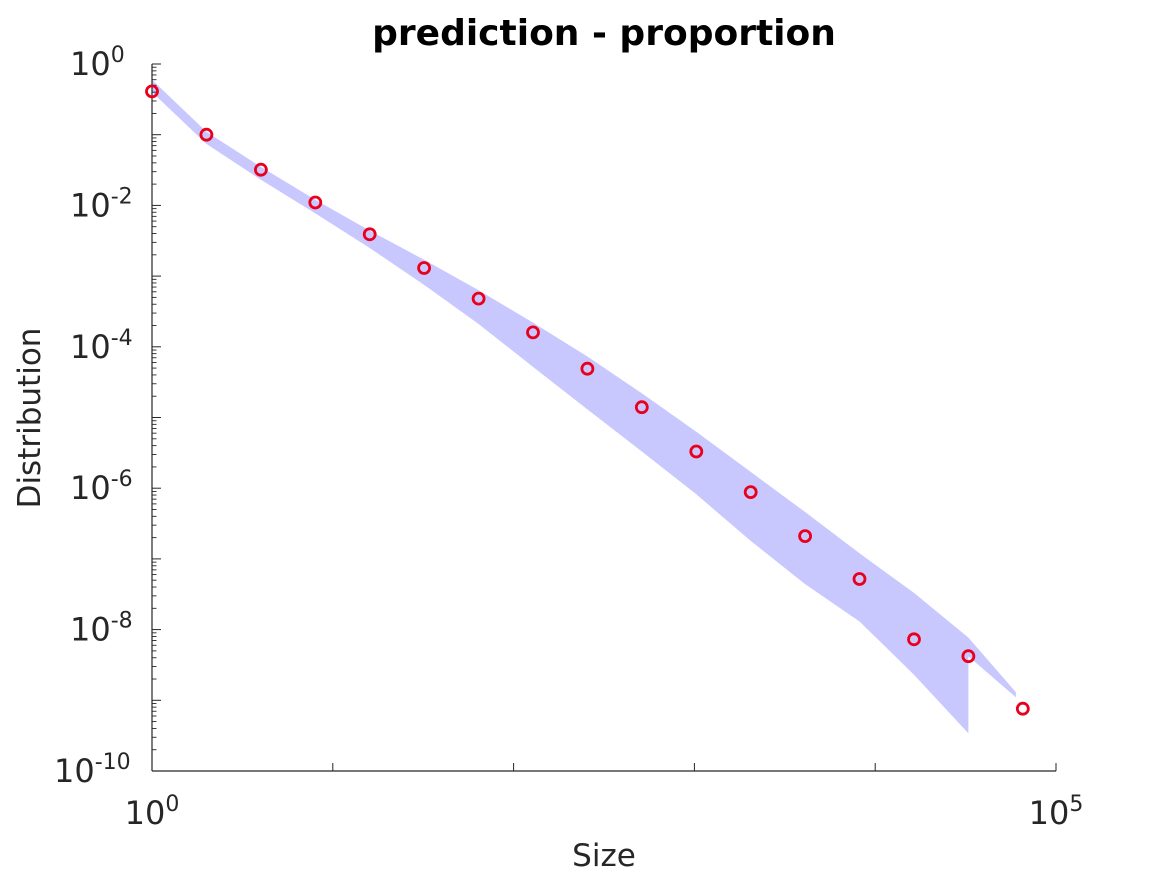 This screenshot has width=1167, height=875. I want to click on y-tick-label: 10⁰, so click(97, 63).